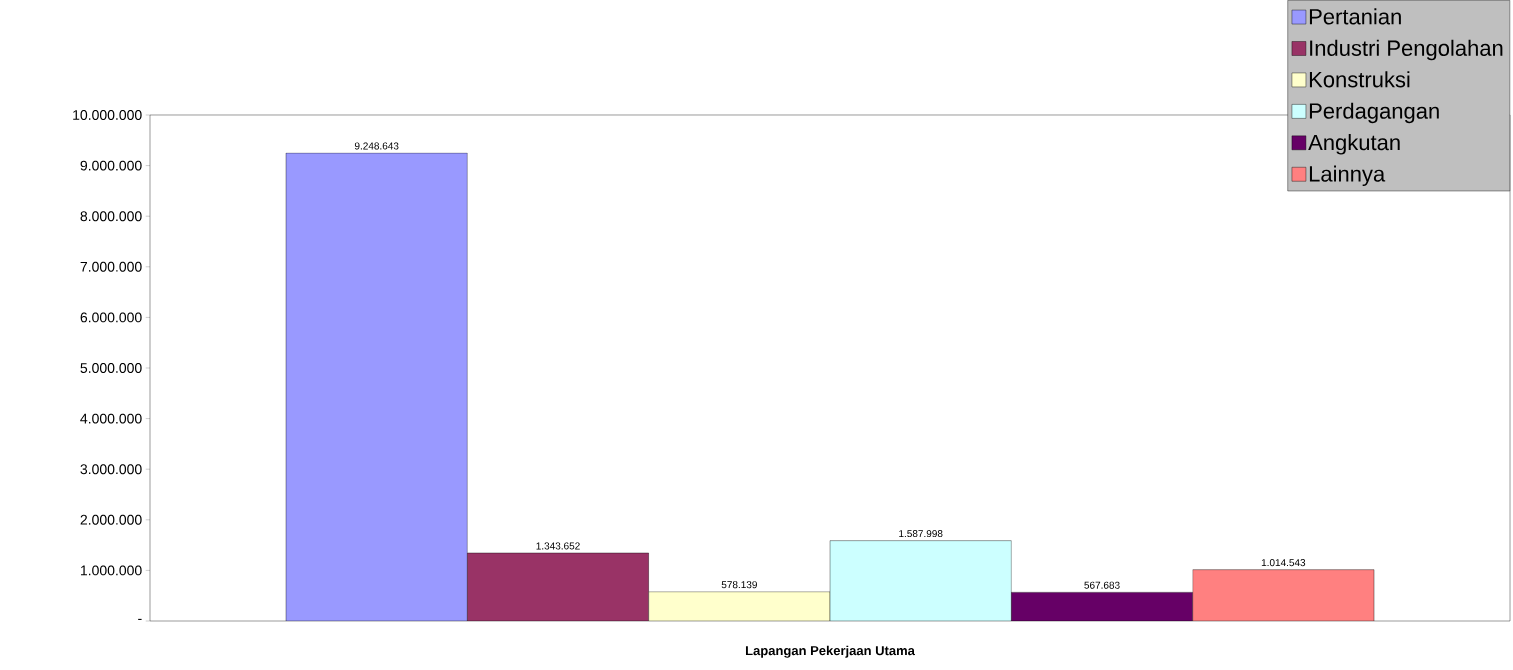 Image resolution: width=1513 pixels, height=670 pixels. Describe the element at coordinates (1283, 563) in the screenshot. I see `data-label: 1.014.543` at that location.